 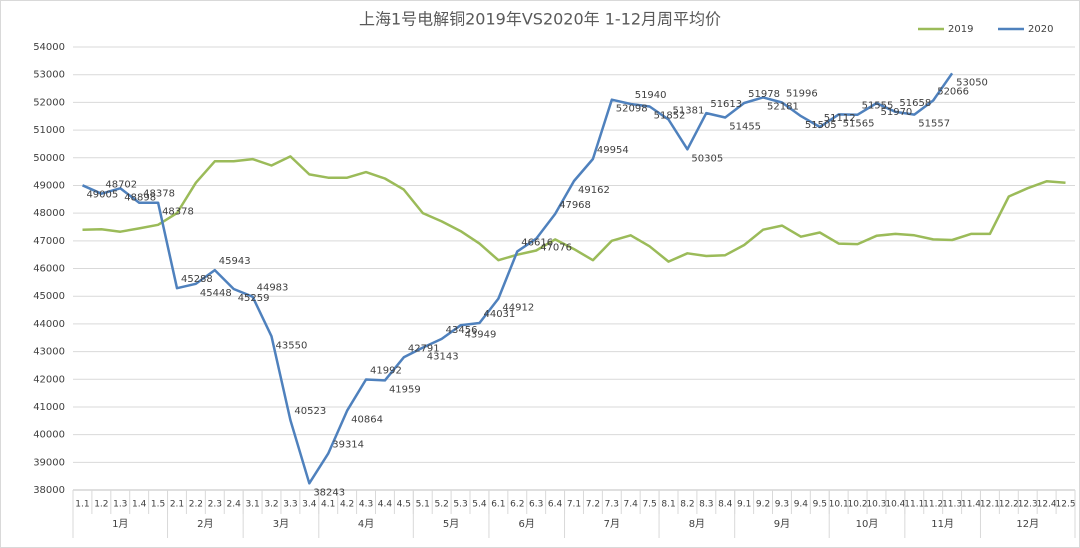 What do you see at coordinates (271, 505) in the screenshot?
I see `x-tick-label: 3.2` at bounding box center [271, 505].